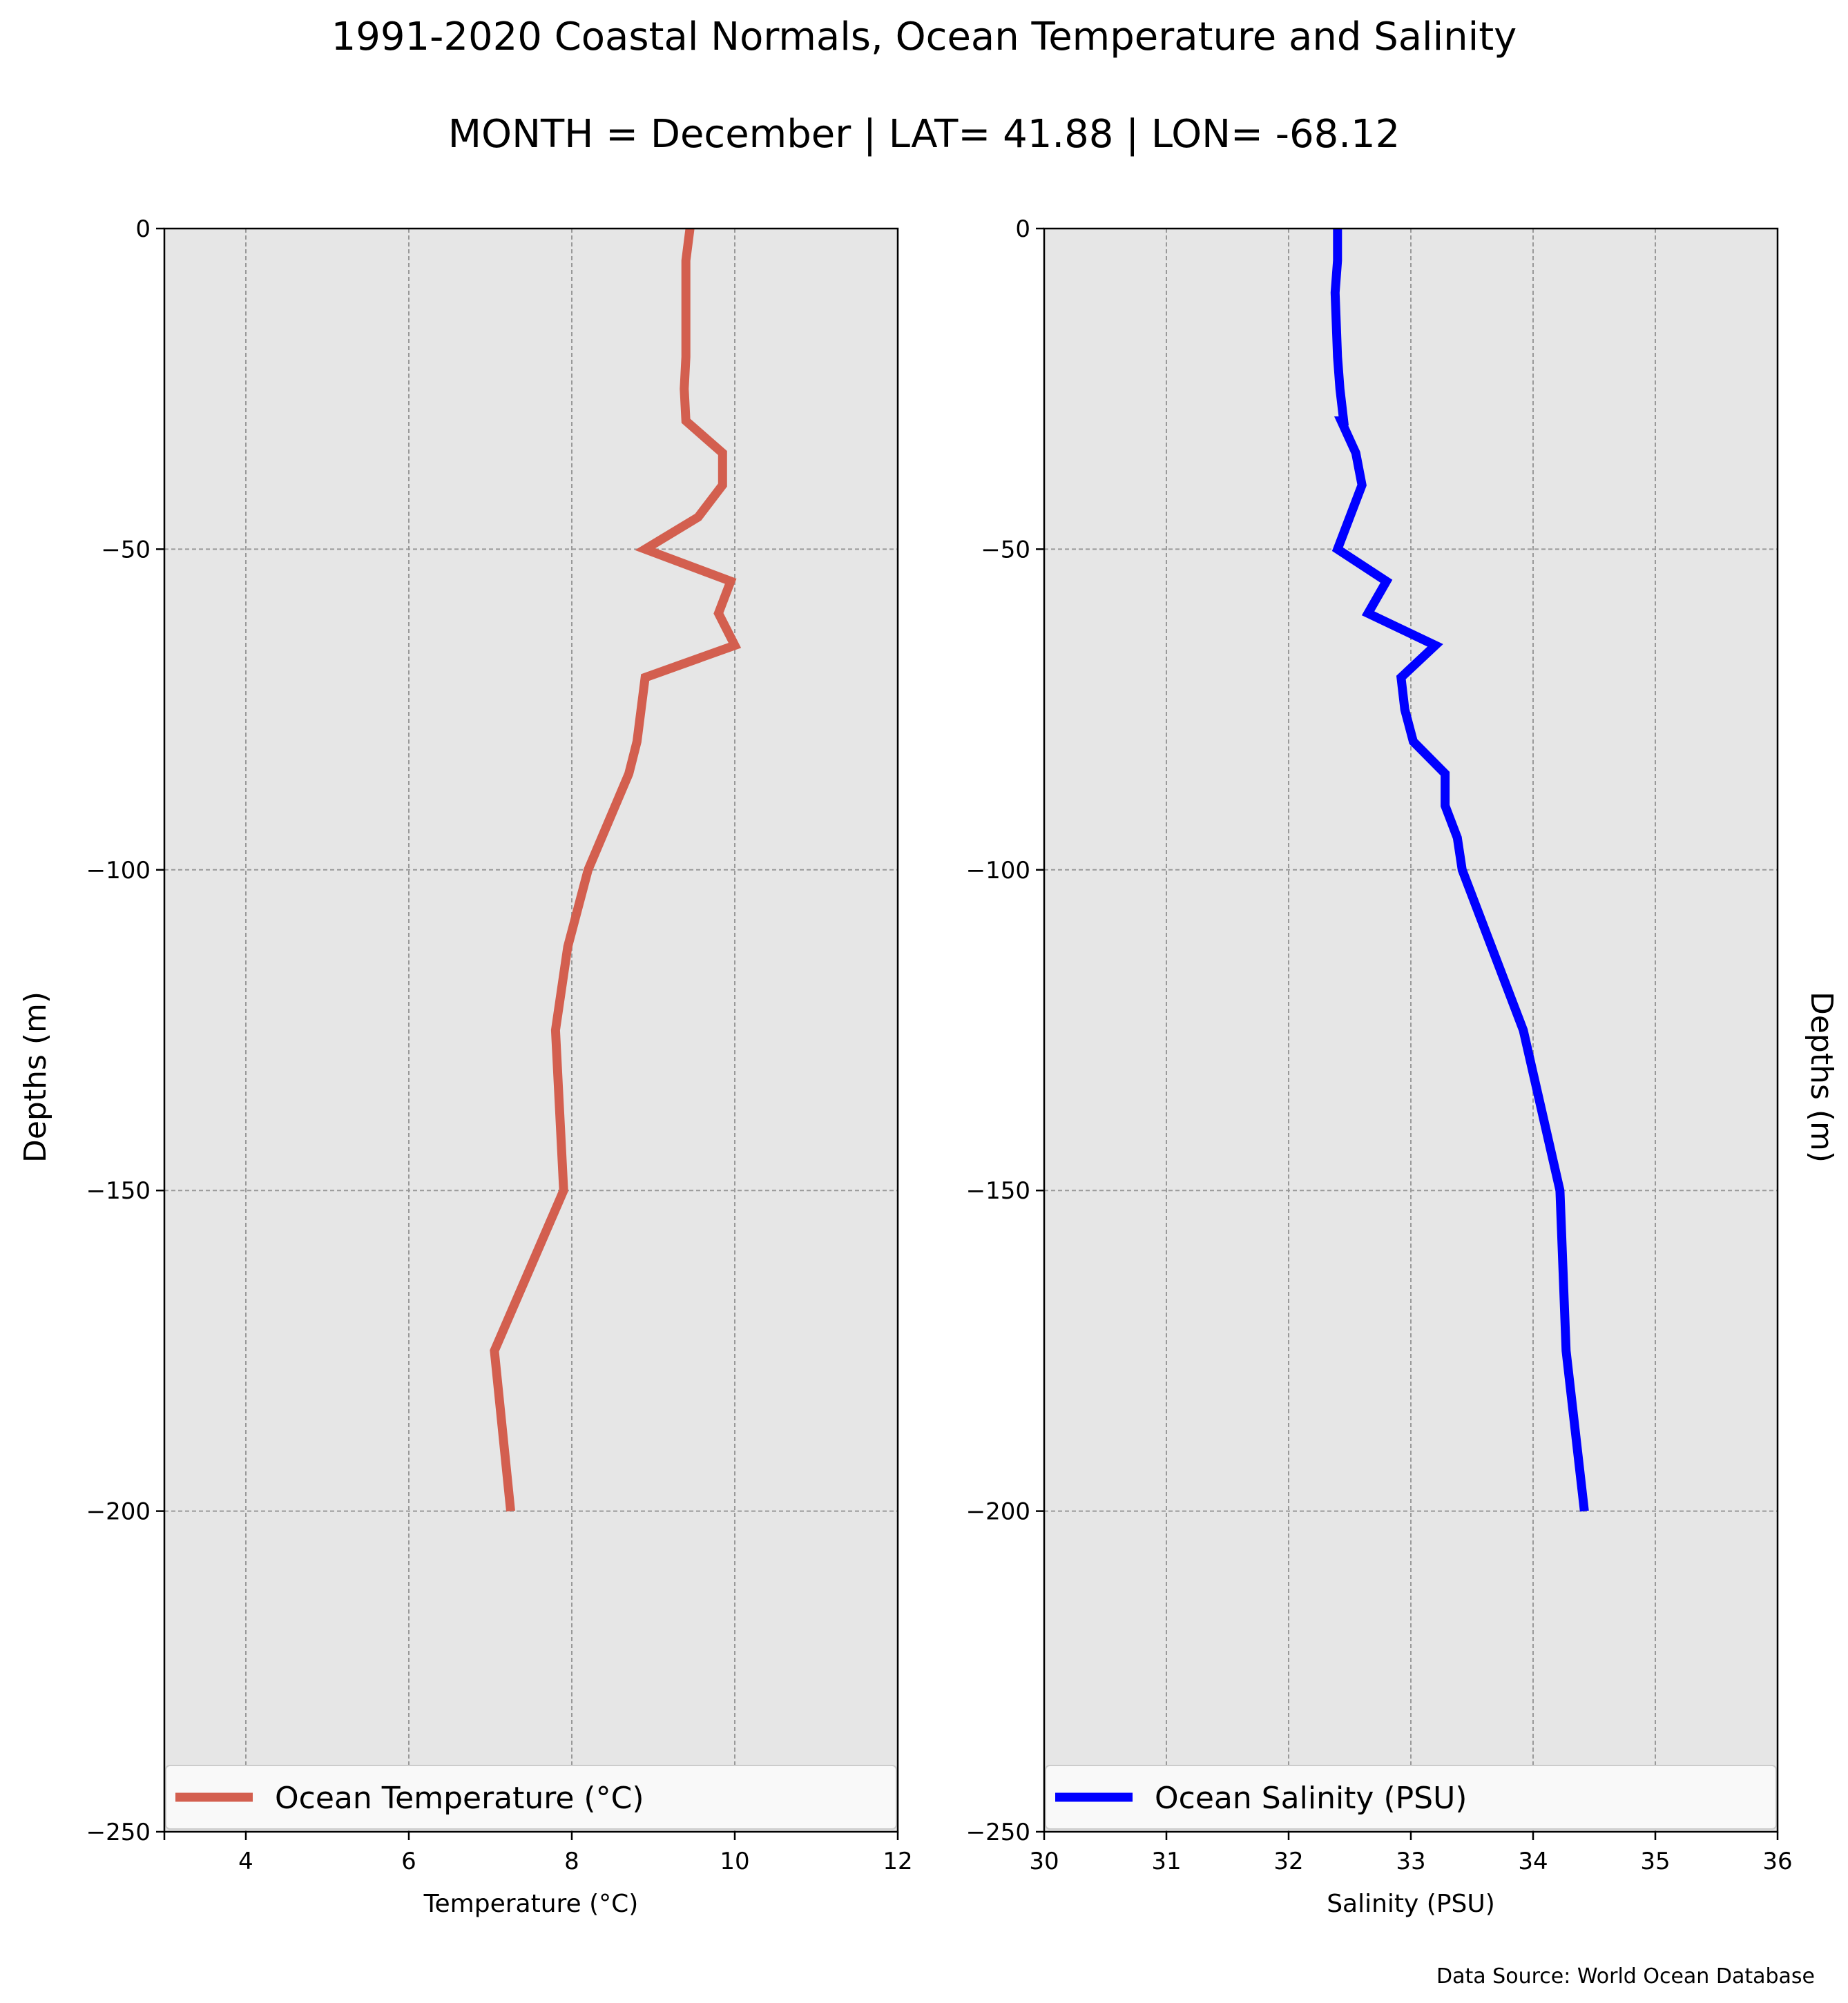 The height and width of the screenshot is (2003, 1848). What do you see at coordinates (1777, 1862) in the screenshot?
I see `x-tick-label: 36` at bounding box center [1777, 1862].